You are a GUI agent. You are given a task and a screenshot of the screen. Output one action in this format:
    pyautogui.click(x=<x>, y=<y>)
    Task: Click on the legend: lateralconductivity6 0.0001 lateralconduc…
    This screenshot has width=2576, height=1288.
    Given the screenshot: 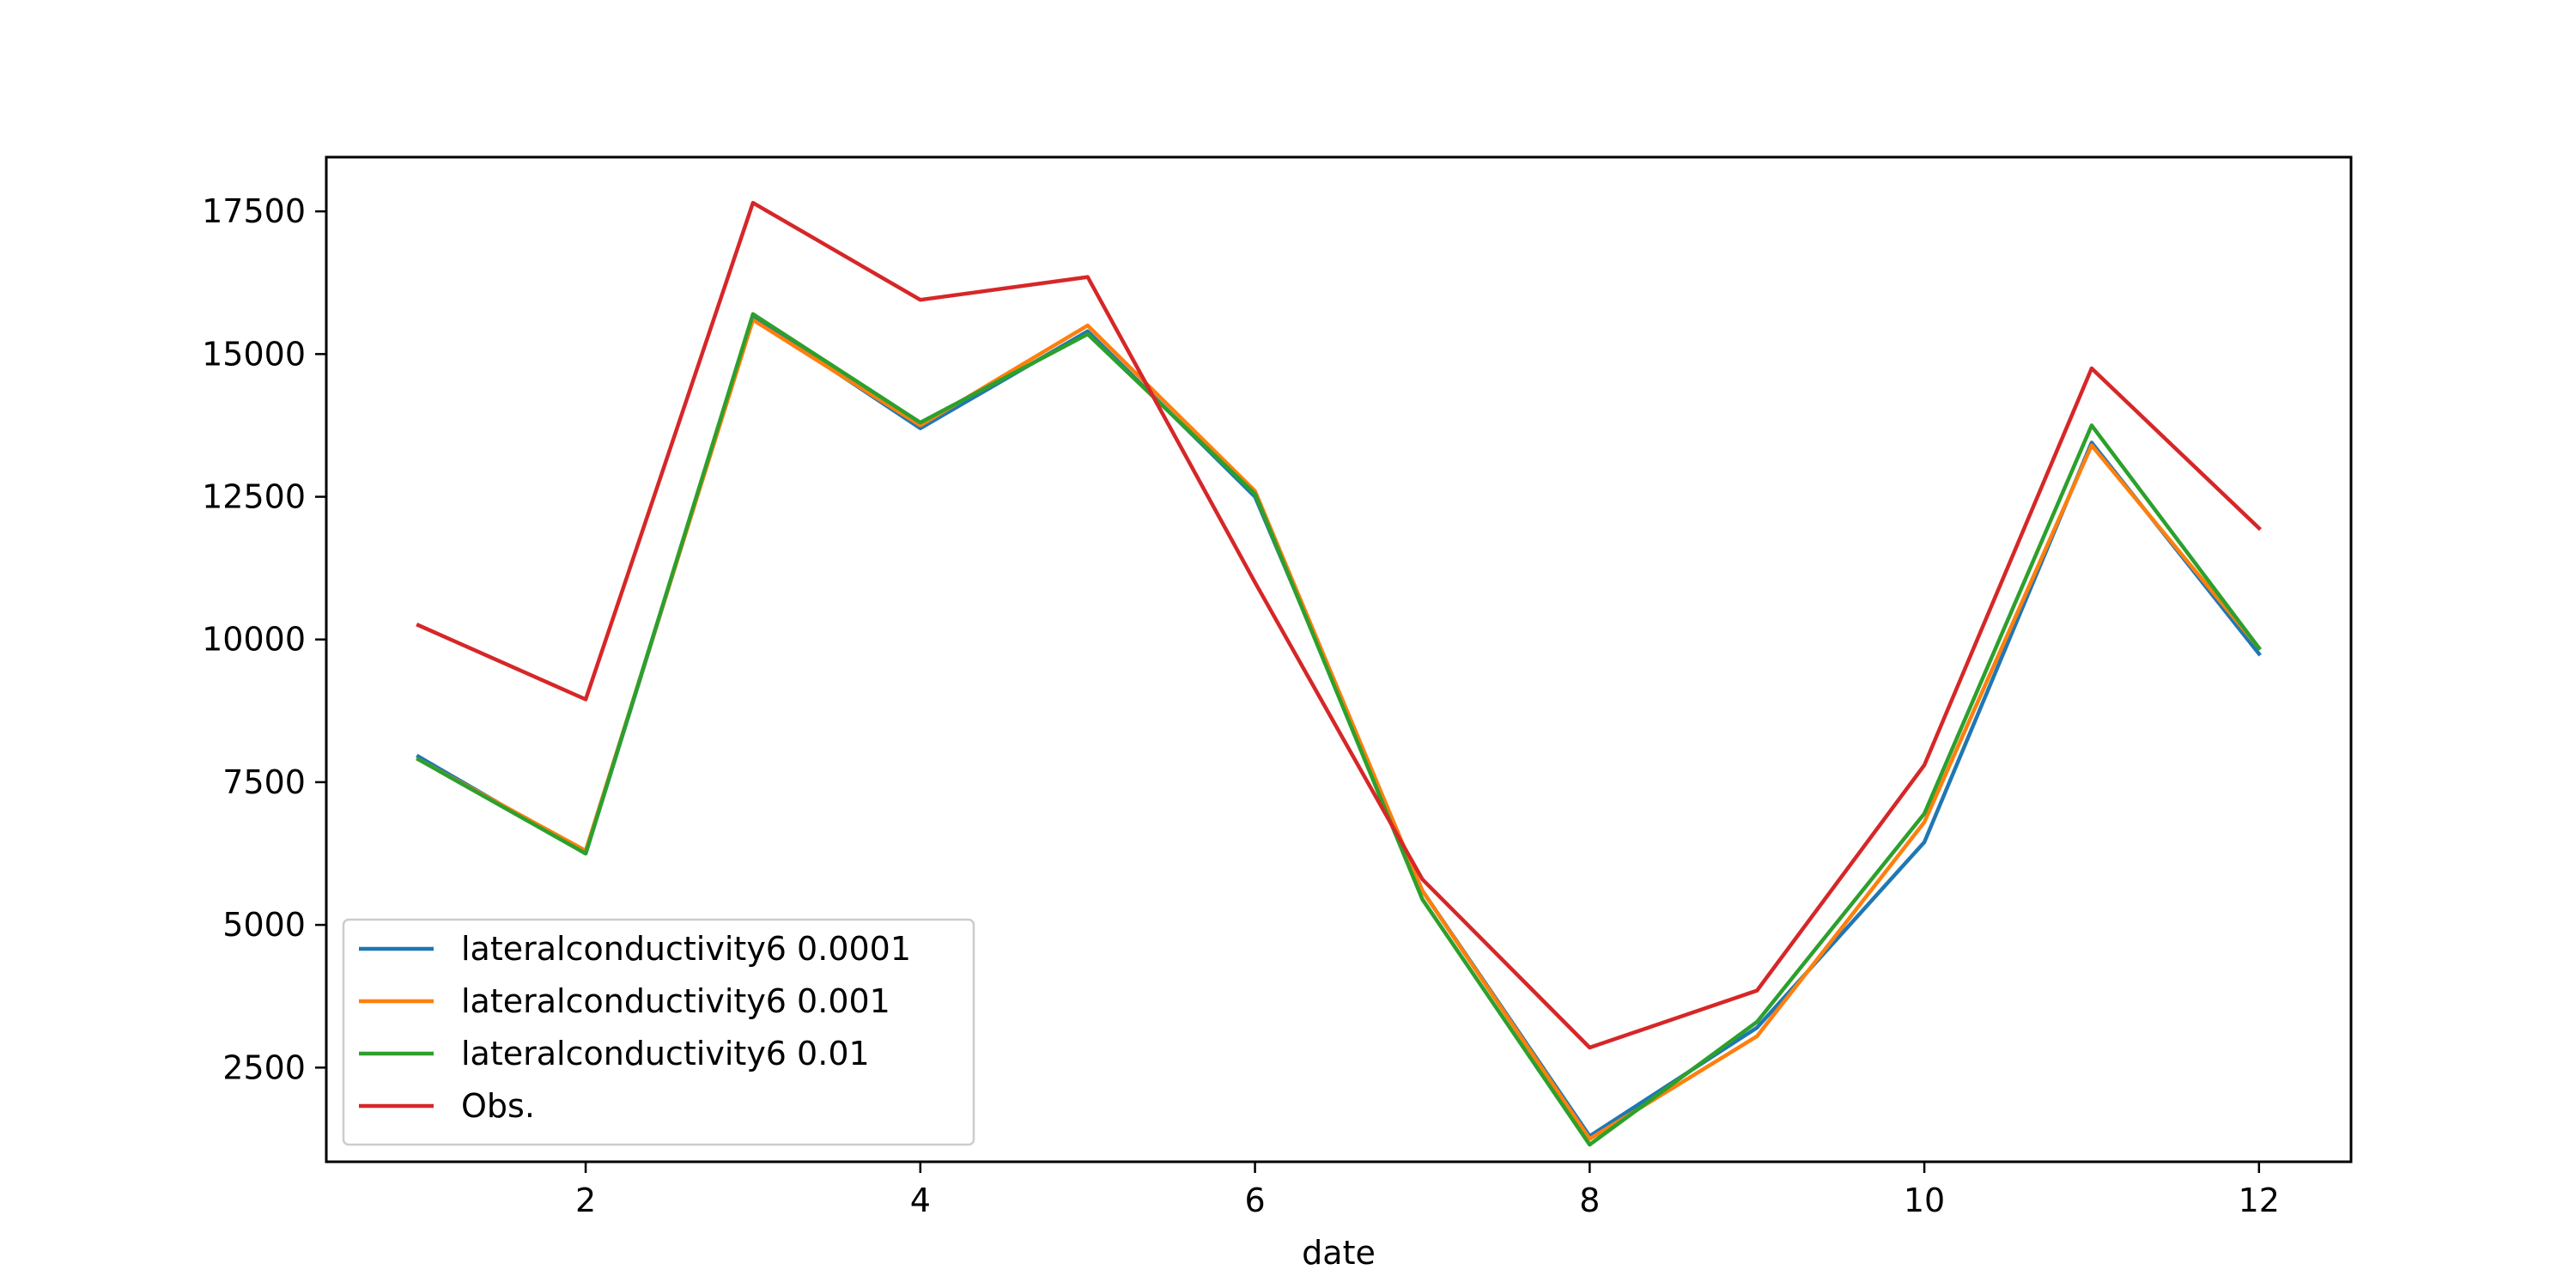 What is the action you would take?
    pyautogui.click(x=658, y=1032)
    